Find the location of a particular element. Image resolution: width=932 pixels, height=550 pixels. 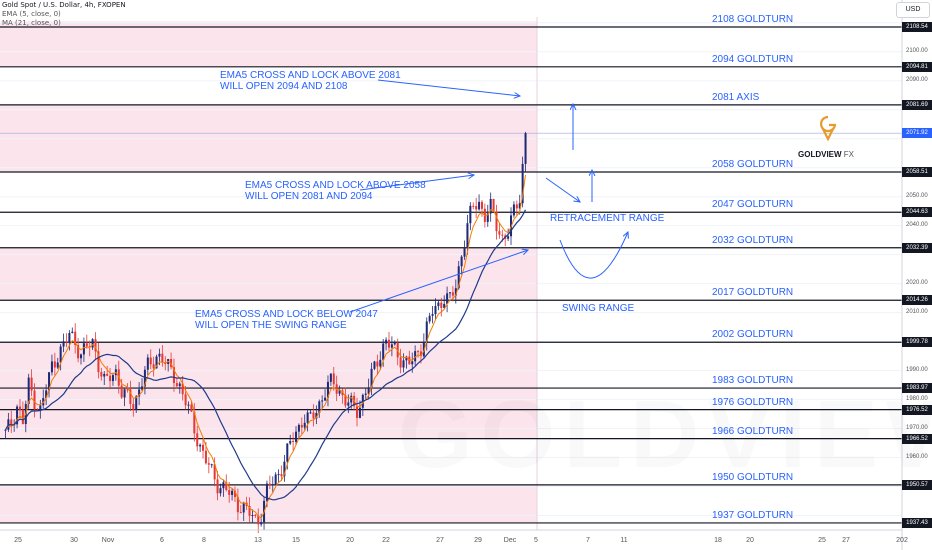

price-tag-0: 2108.54 is located at coordinates (917, 27).